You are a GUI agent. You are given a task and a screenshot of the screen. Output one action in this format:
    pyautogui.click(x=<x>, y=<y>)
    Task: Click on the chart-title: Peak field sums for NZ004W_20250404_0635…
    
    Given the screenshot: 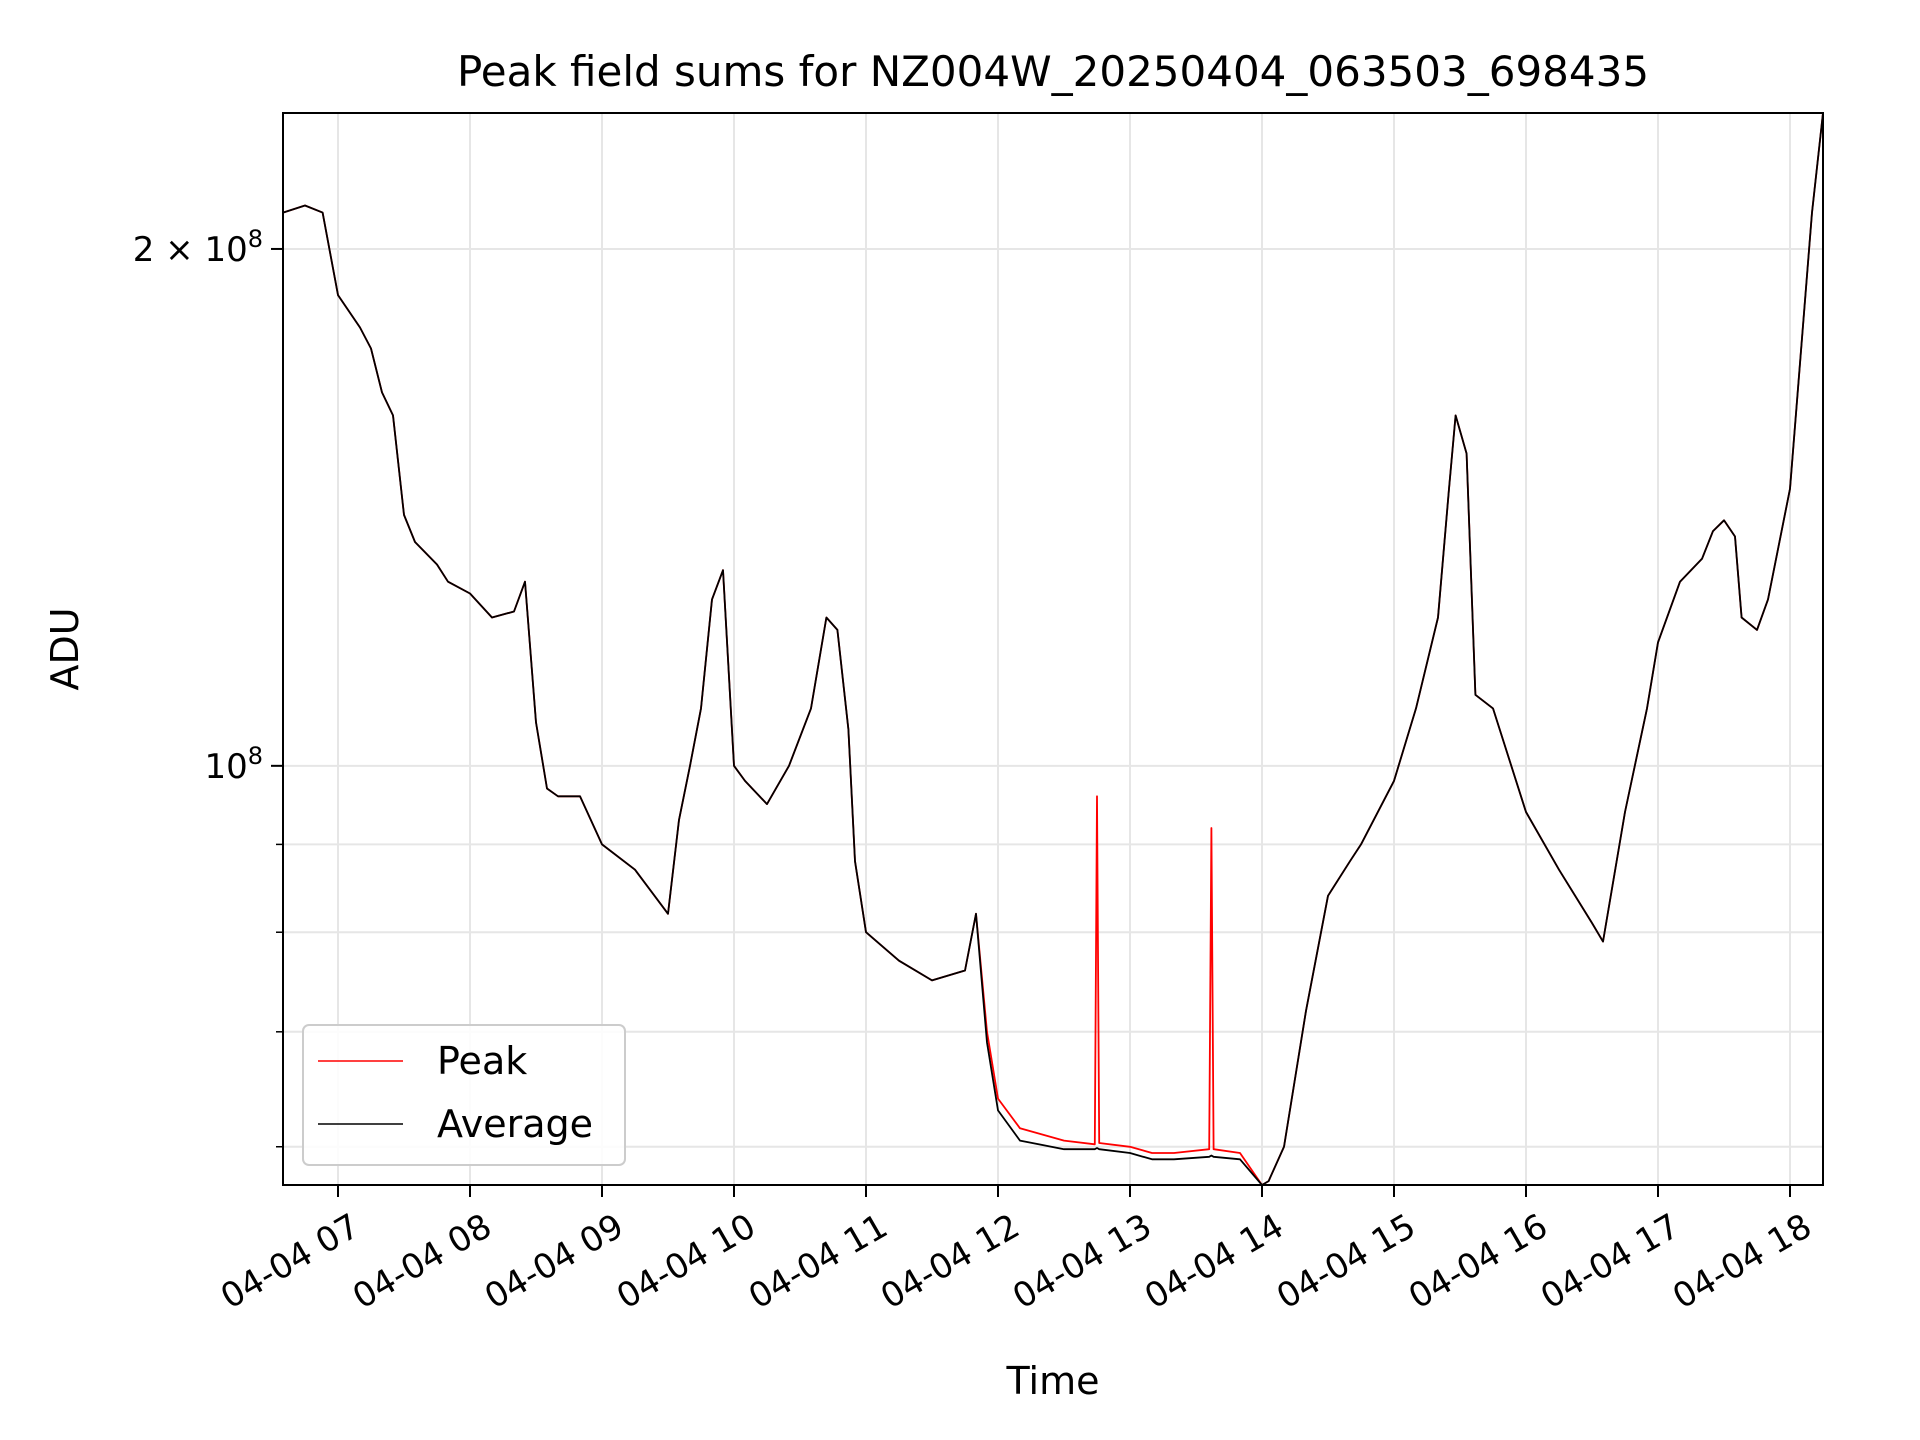 What is the action you would take?
    pyautogui.click(x=1053, y=71)
    